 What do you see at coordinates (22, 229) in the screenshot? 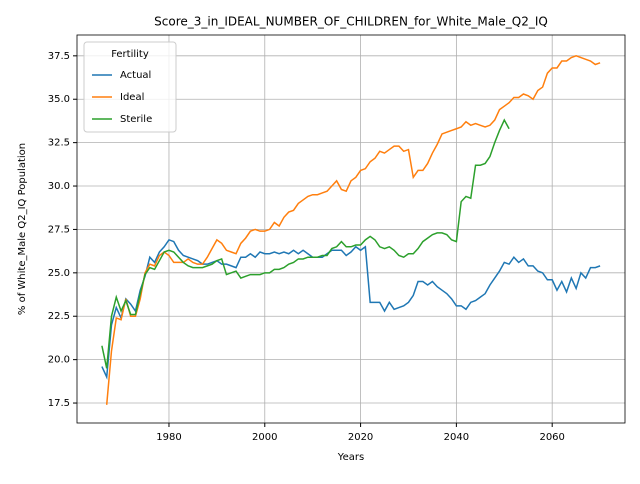
I see `y-axis-label: % of White_Male Q2_IQ Population` at bounding box center [22, 229].